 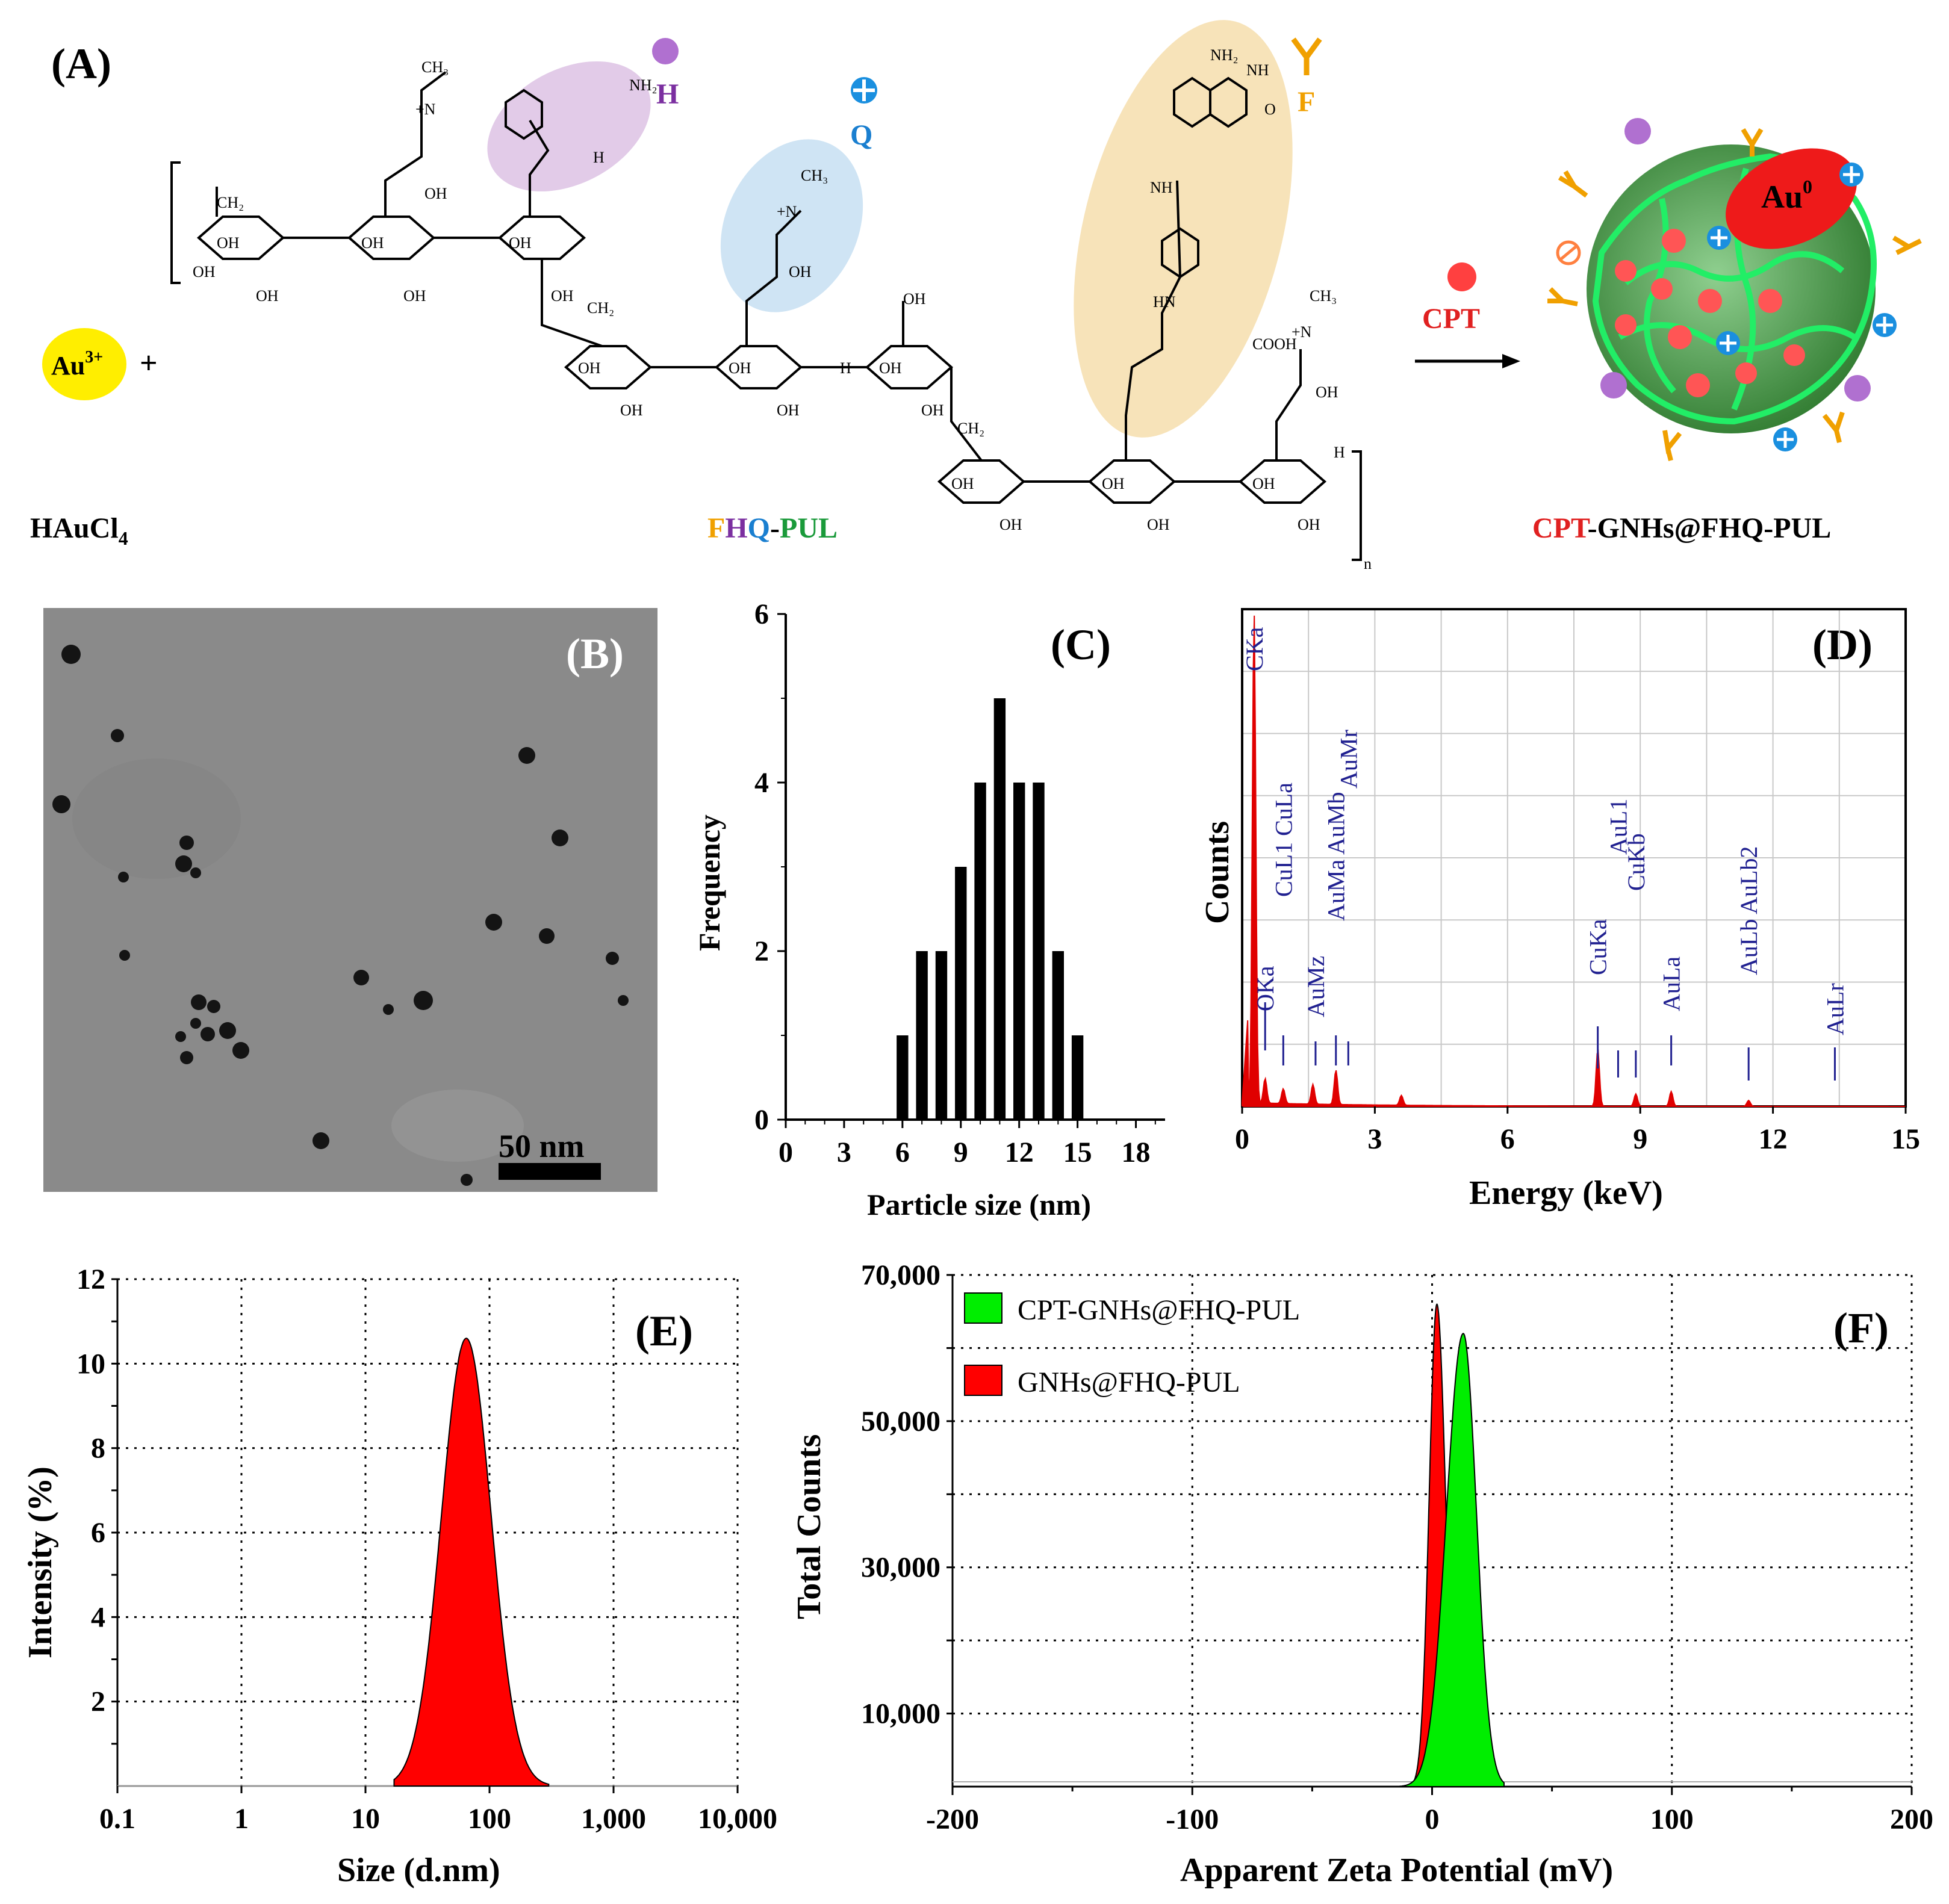 I want to click on svg-text: H, so click(x=845, y=368).